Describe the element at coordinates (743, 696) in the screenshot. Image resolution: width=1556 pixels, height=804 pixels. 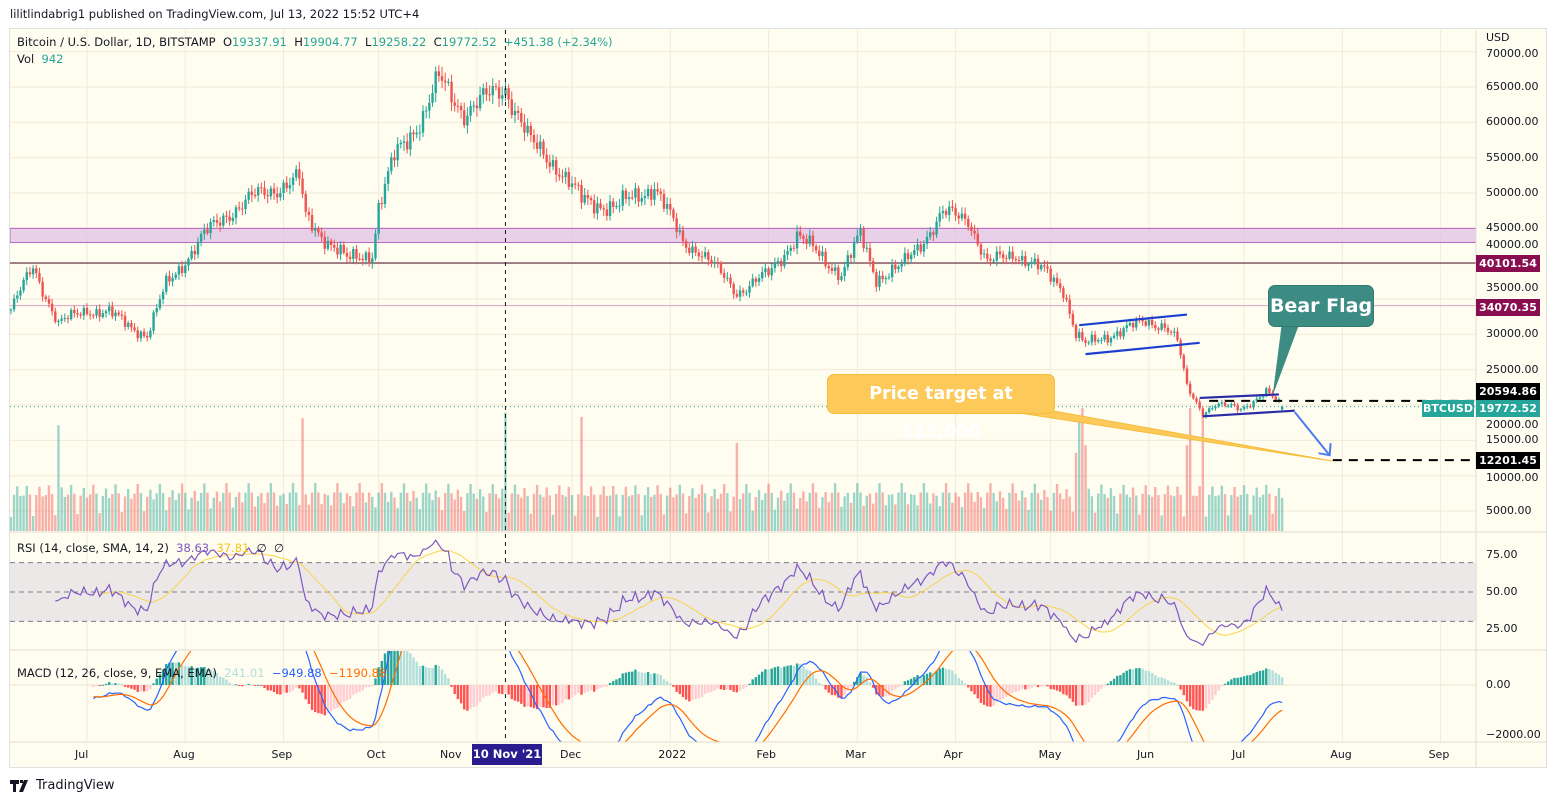
I see `macd-pane` at that location.